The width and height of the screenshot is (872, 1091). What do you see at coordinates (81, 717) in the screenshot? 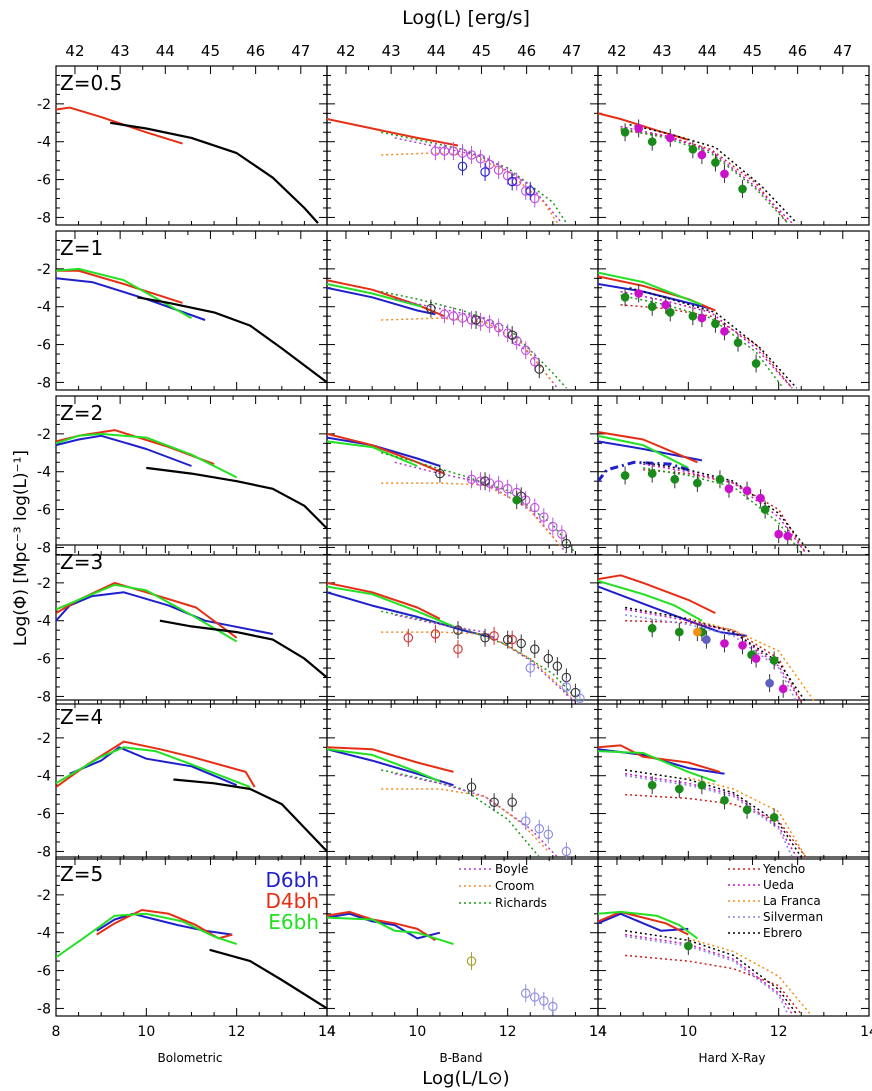
I see `row-label-4: Z=4` at bounding box center [81, 717].